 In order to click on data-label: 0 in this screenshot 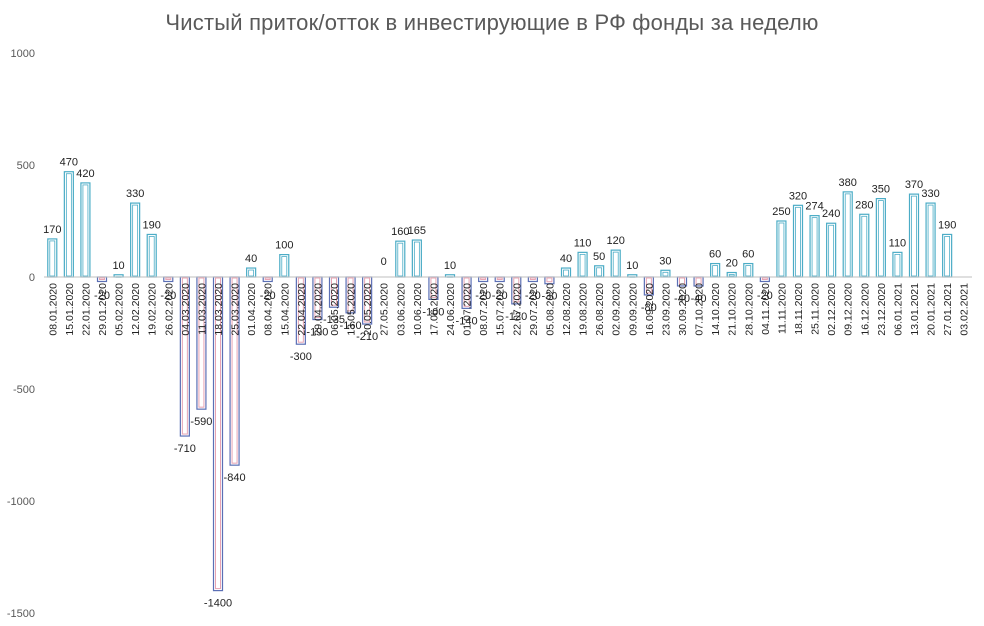, I will do `click(384, 262)`.